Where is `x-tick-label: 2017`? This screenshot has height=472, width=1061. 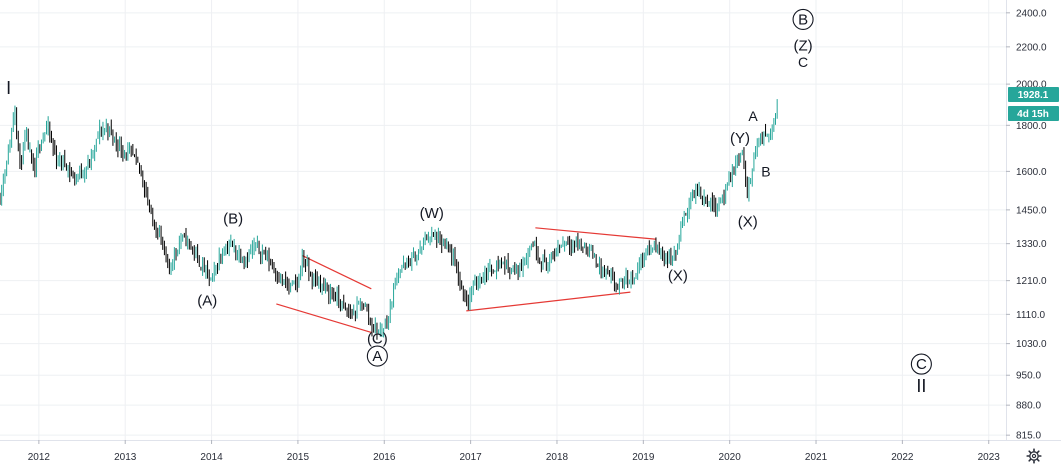
x-tick-label: 2017 is located at coordinates (470, 457).